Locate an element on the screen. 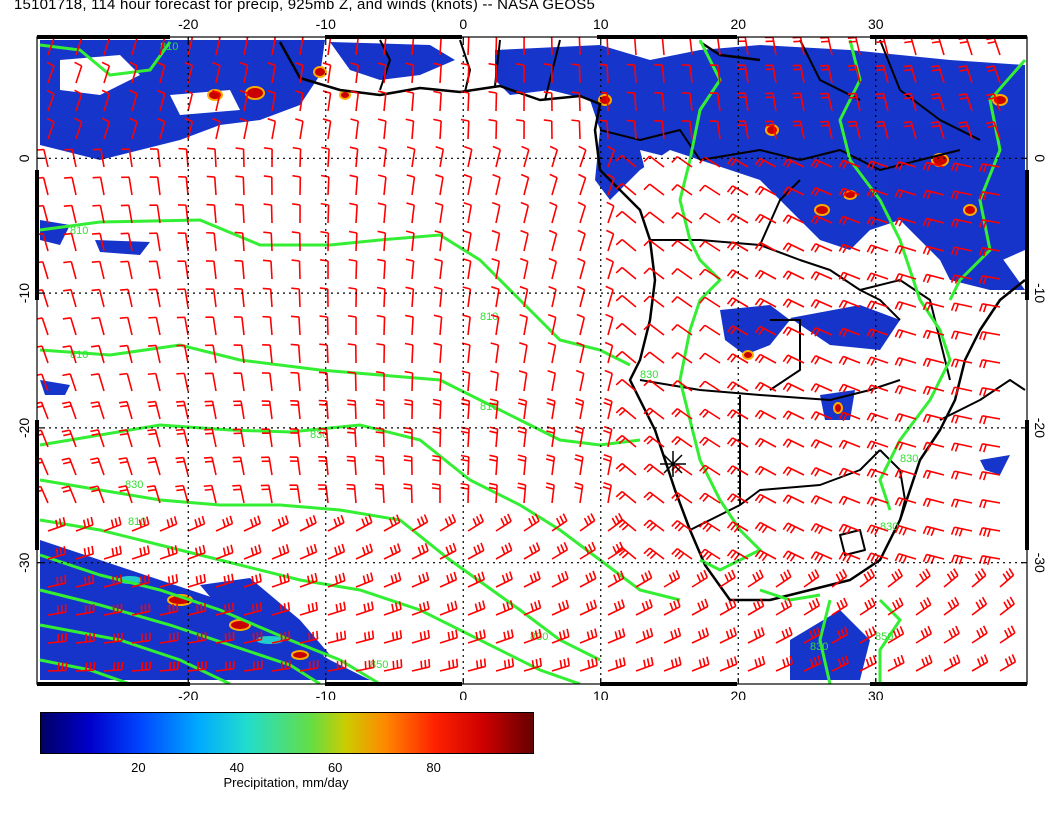 Image resolution: width=1056 pixels, height=816 pixels. lat-label-left-2: -20 is located at coordinates (24, 428).